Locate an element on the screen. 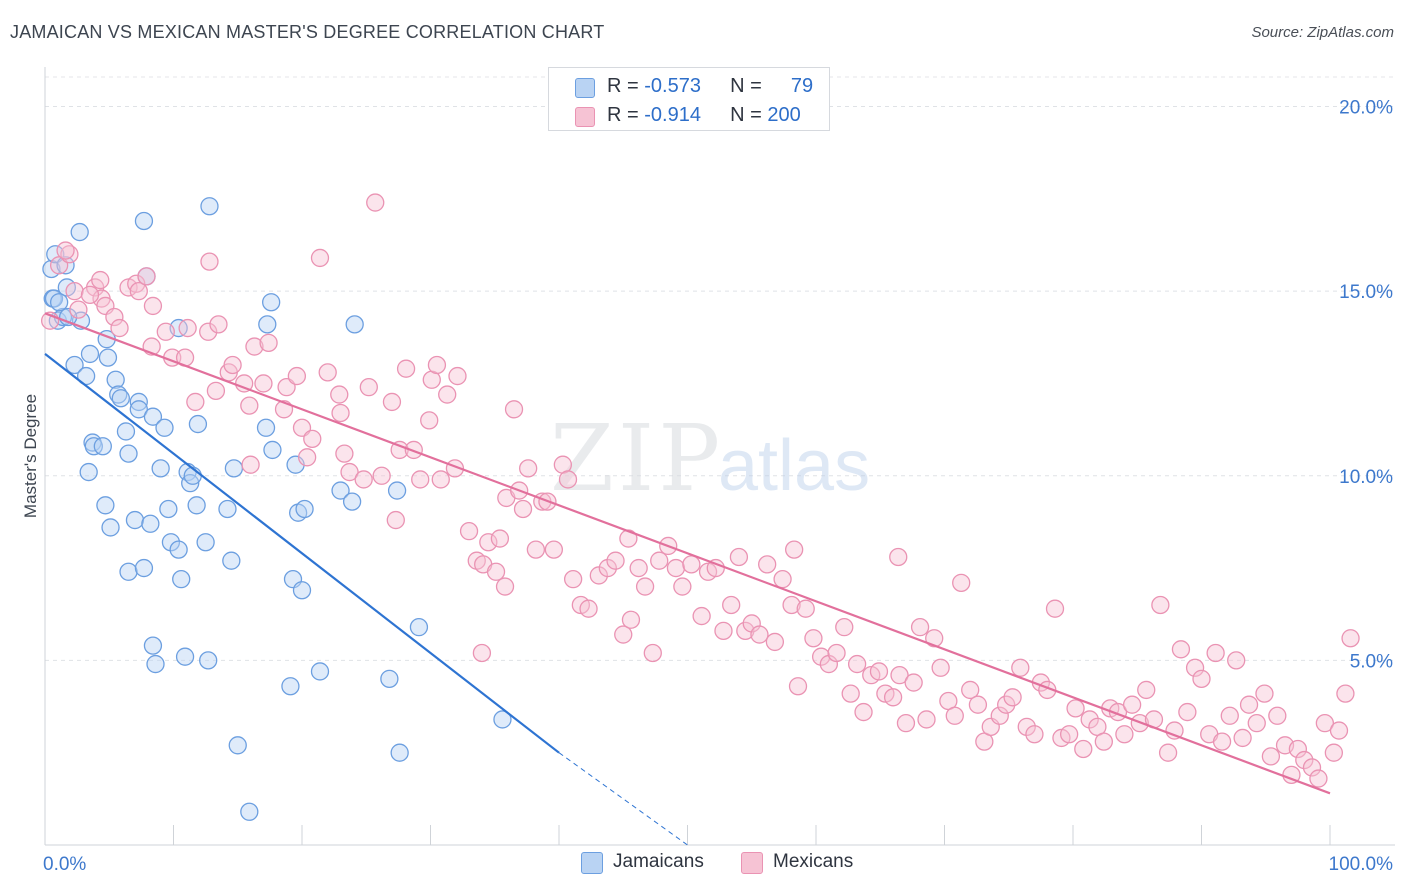 This screenshot has height=892, width=1406. legend-n-label: N = is located at coordinates (746, 86).